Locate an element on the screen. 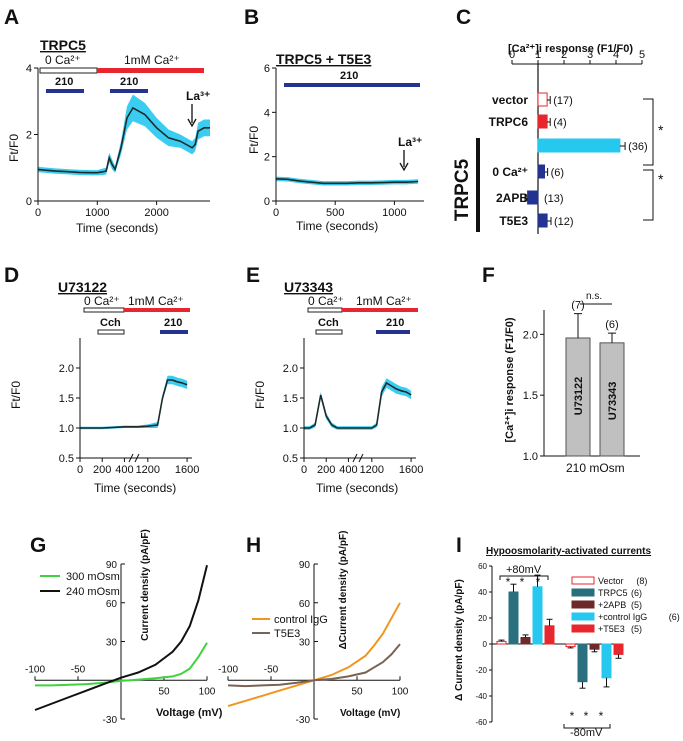 The width and height of the screenshot is (683, 741). zero-ca-bar is located at coordinates (68, 70).